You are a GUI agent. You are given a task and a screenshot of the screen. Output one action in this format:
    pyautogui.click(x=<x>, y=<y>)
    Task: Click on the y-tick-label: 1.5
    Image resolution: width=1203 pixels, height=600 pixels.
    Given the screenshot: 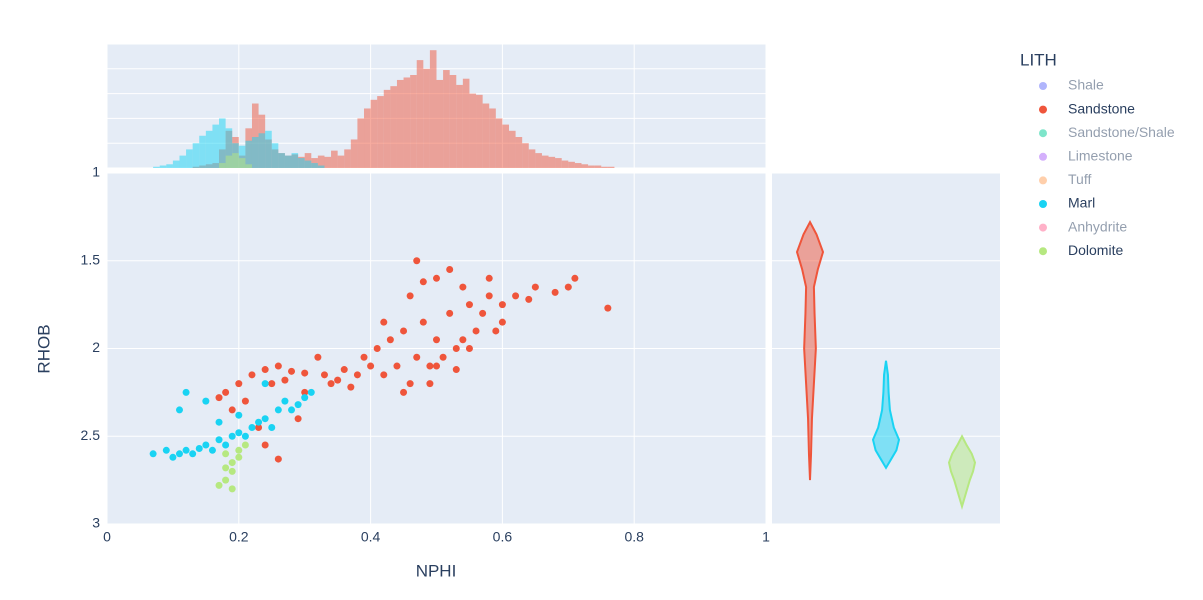 What is the action you would take?
    pyautogui.click(x=91, y=259)
    